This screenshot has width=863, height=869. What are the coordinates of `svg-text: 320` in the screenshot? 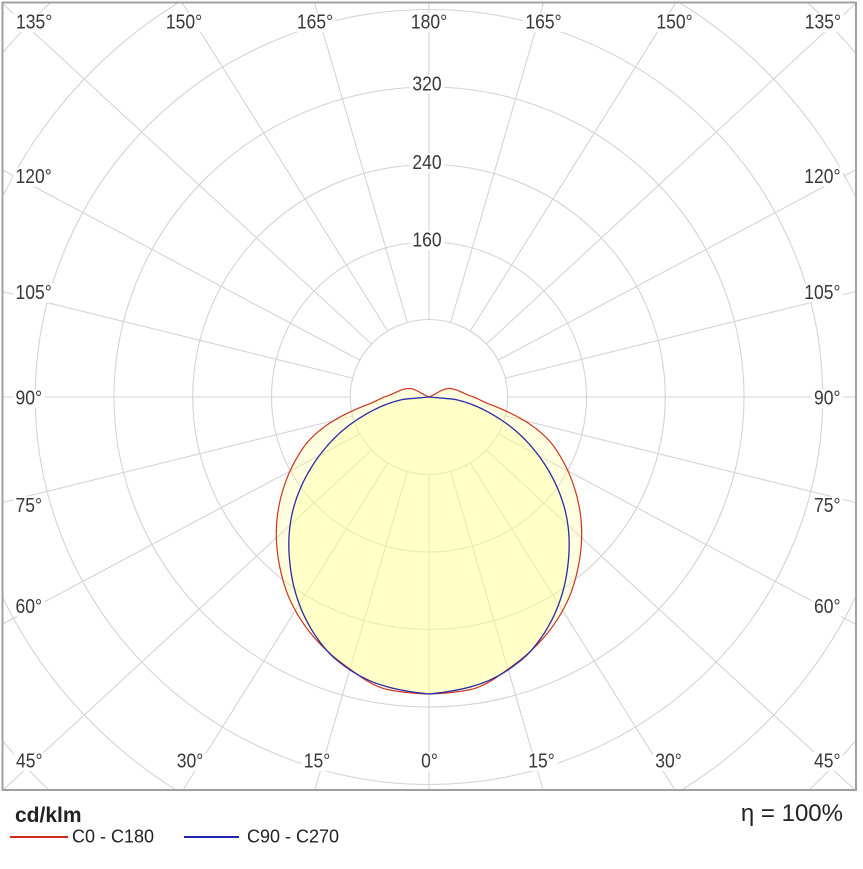 It's located at (426, 85).